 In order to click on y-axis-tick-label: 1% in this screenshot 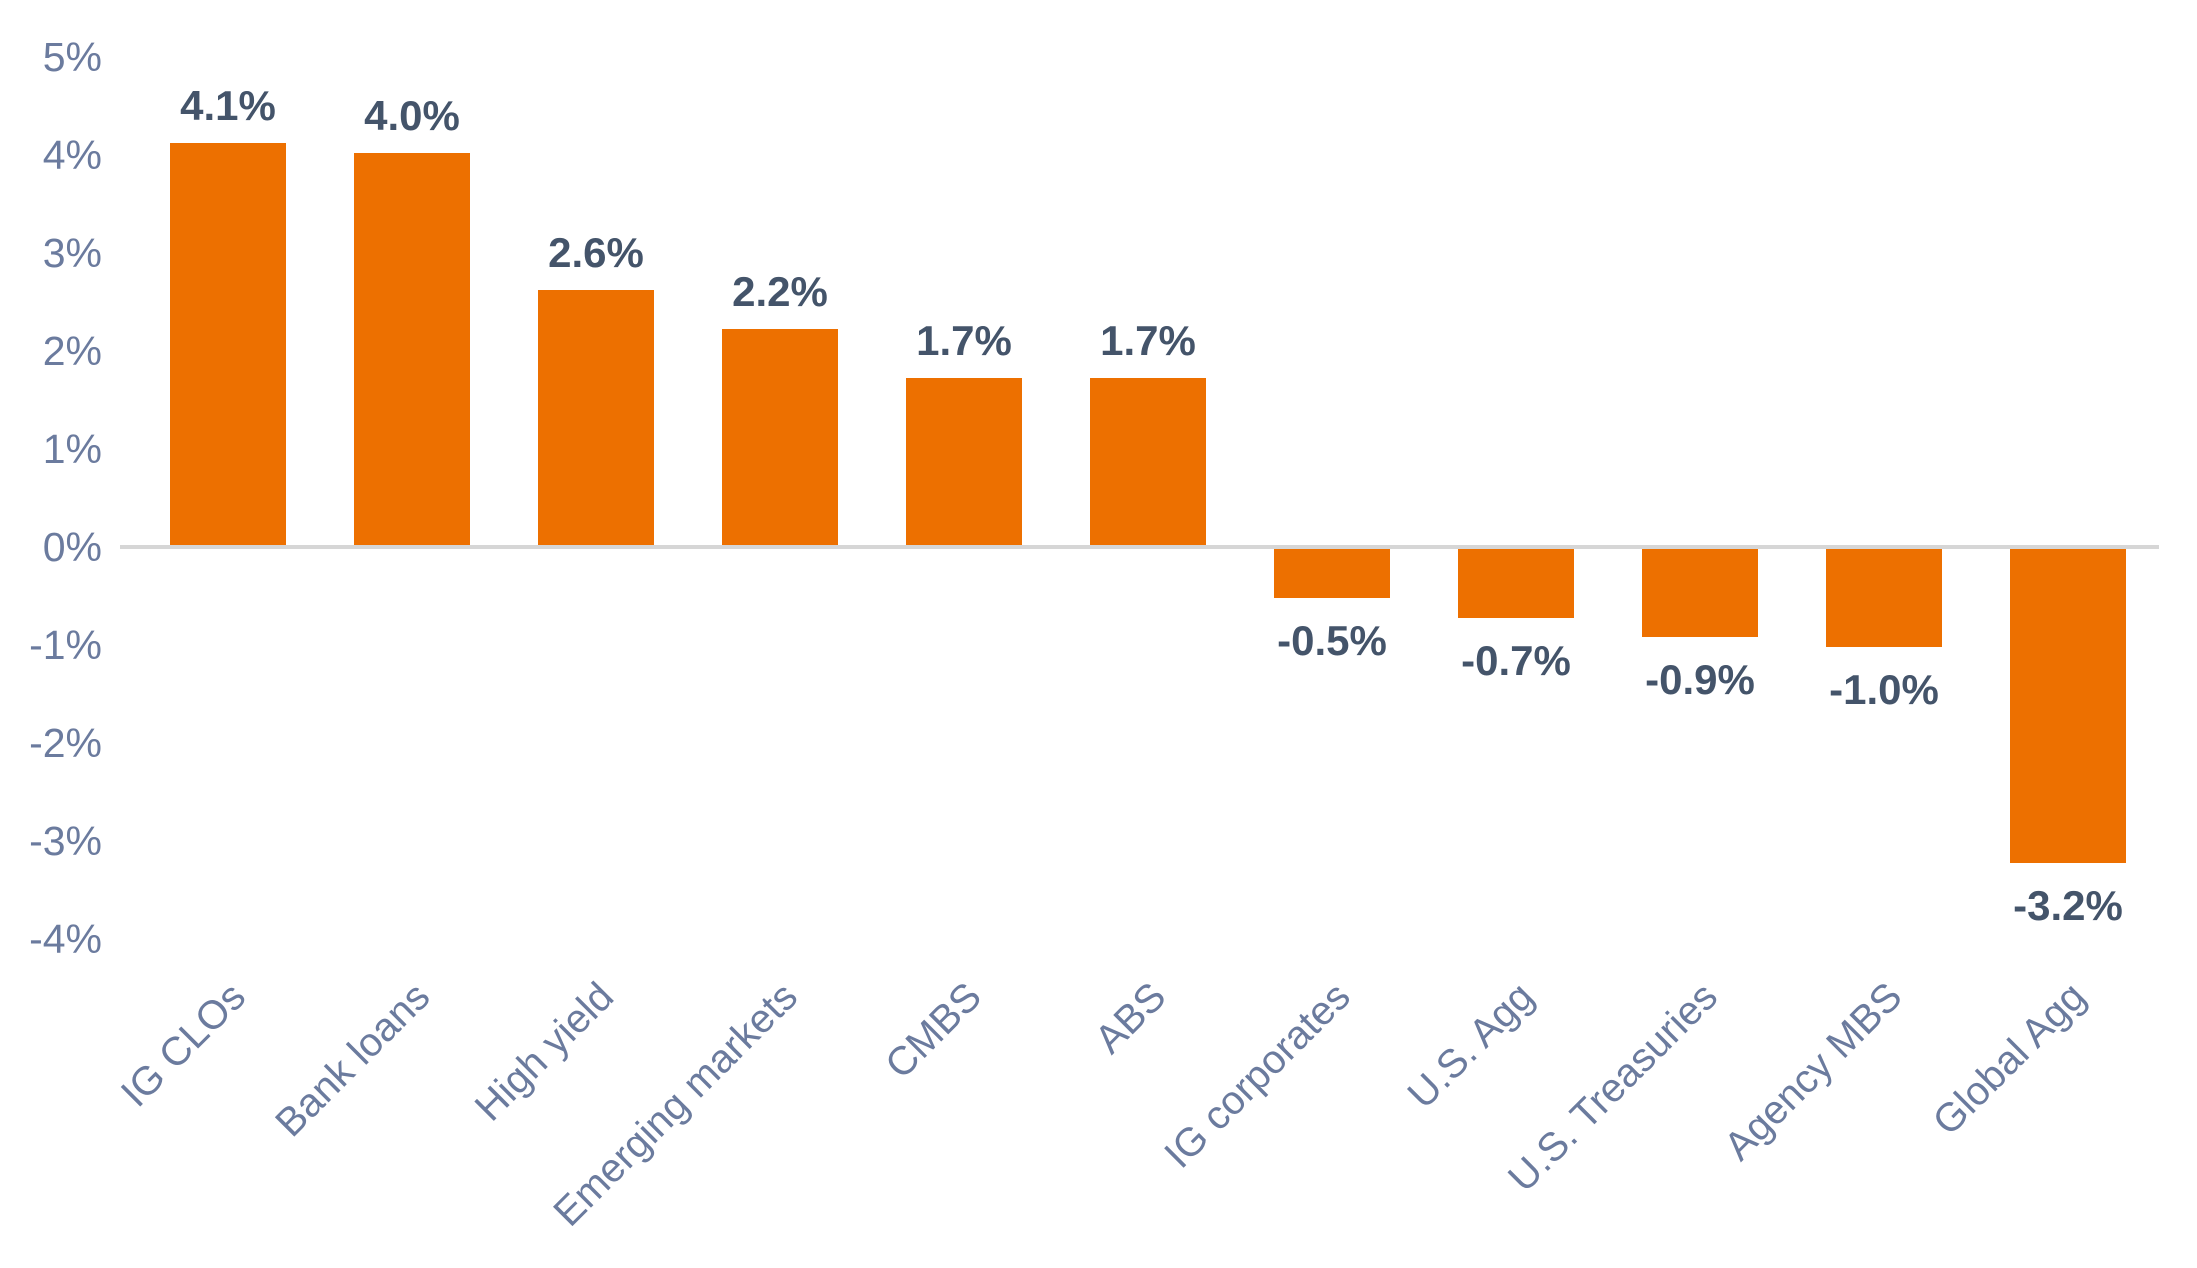, I will do `click(72, 449)`.